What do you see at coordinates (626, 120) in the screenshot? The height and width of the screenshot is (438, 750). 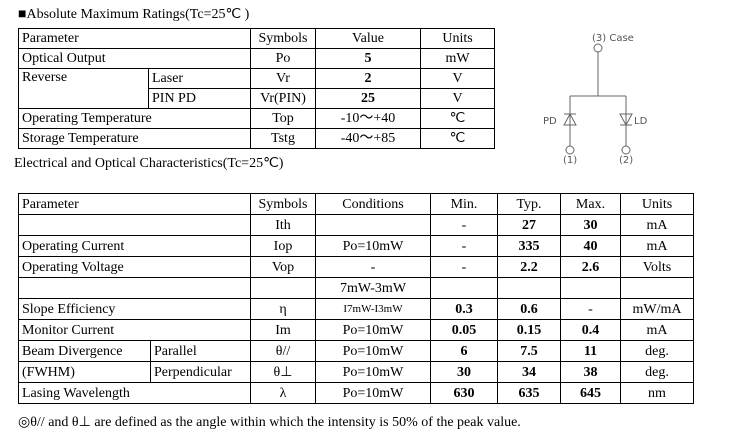 I see `ld-diode` at bounding box center [626, 120].